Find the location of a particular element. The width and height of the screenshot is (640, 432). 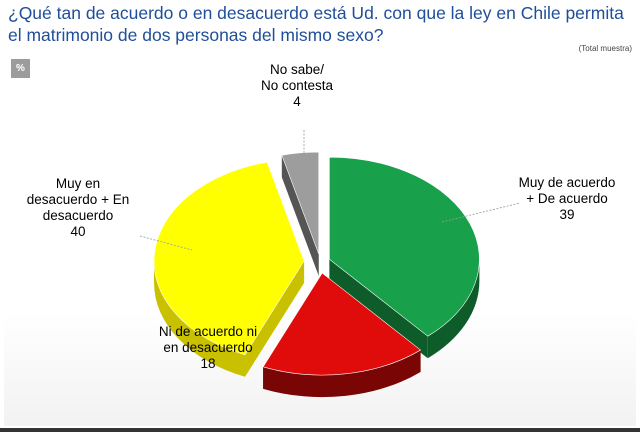

slice-value-3: 4 is located at coordinates (297, 101).